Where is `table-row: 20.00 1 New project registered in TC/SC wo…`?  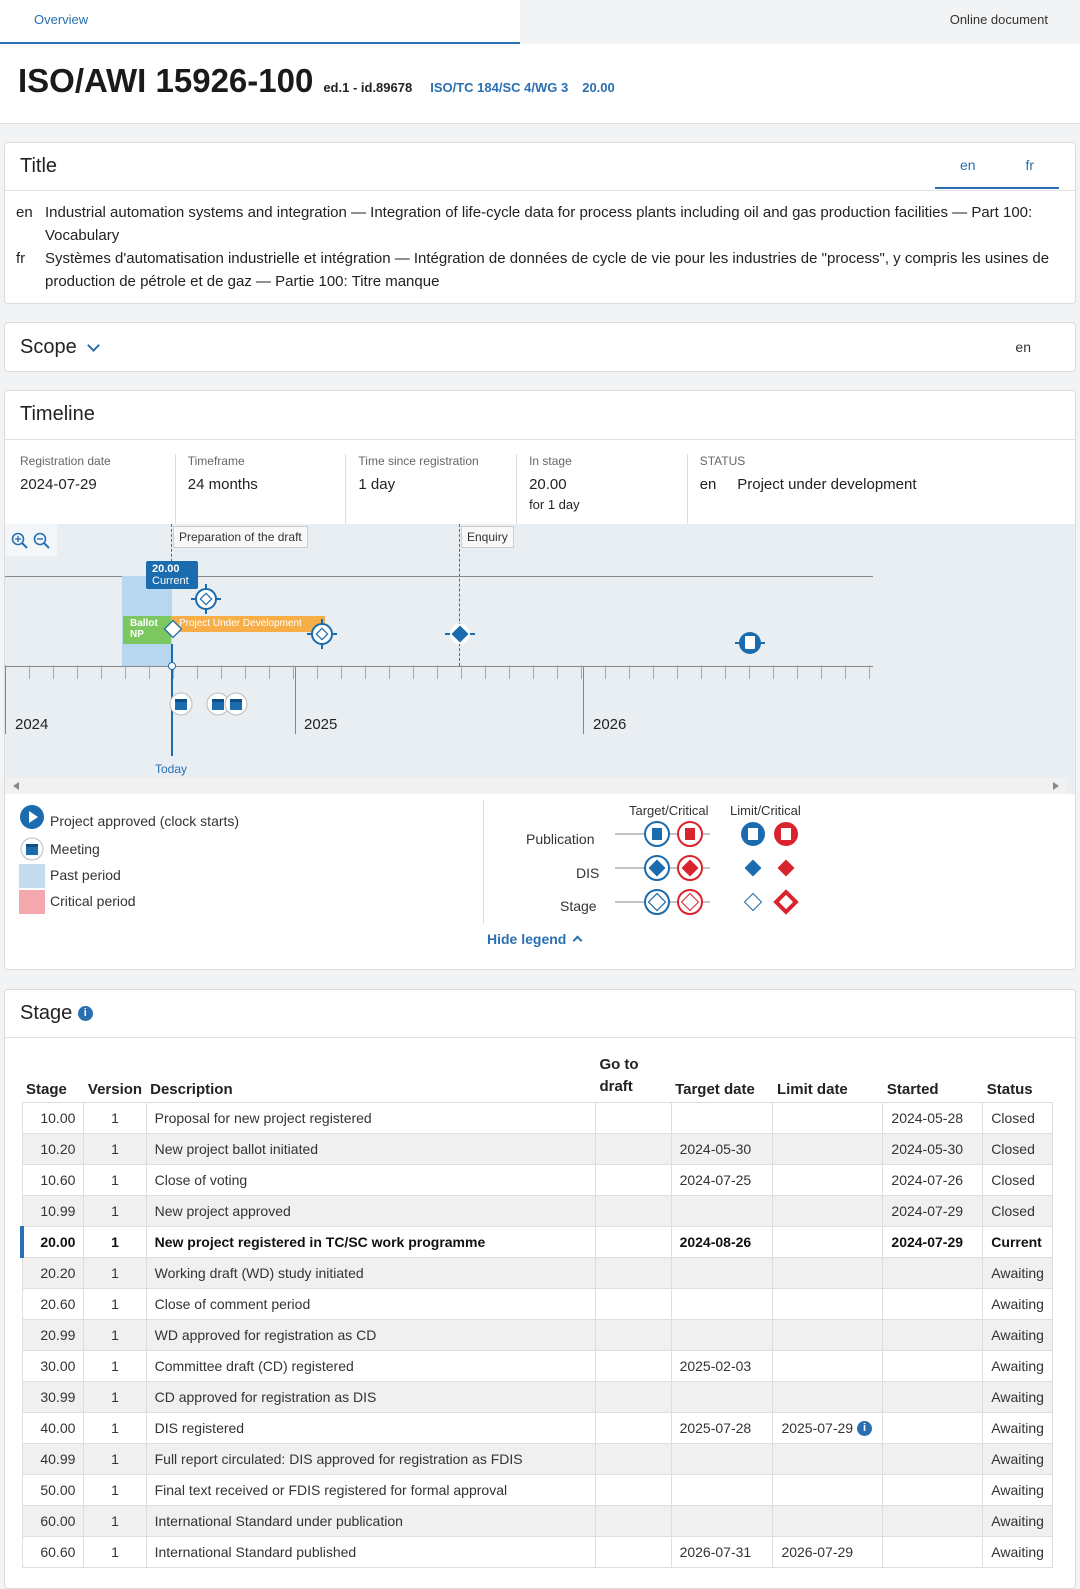
table-row: 20.00 1 New project registered in TC/SC wo… is located at coordinates (536, 1242).